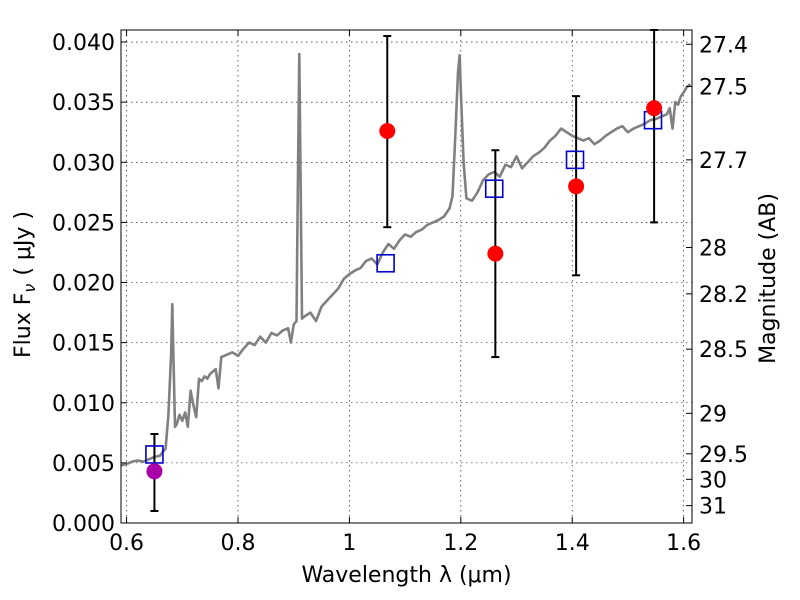 The image size is (800, 600). Describe the element at coordinates (237, 543) in the screenshot. I see `x-tick-label: 0.8` at that location.